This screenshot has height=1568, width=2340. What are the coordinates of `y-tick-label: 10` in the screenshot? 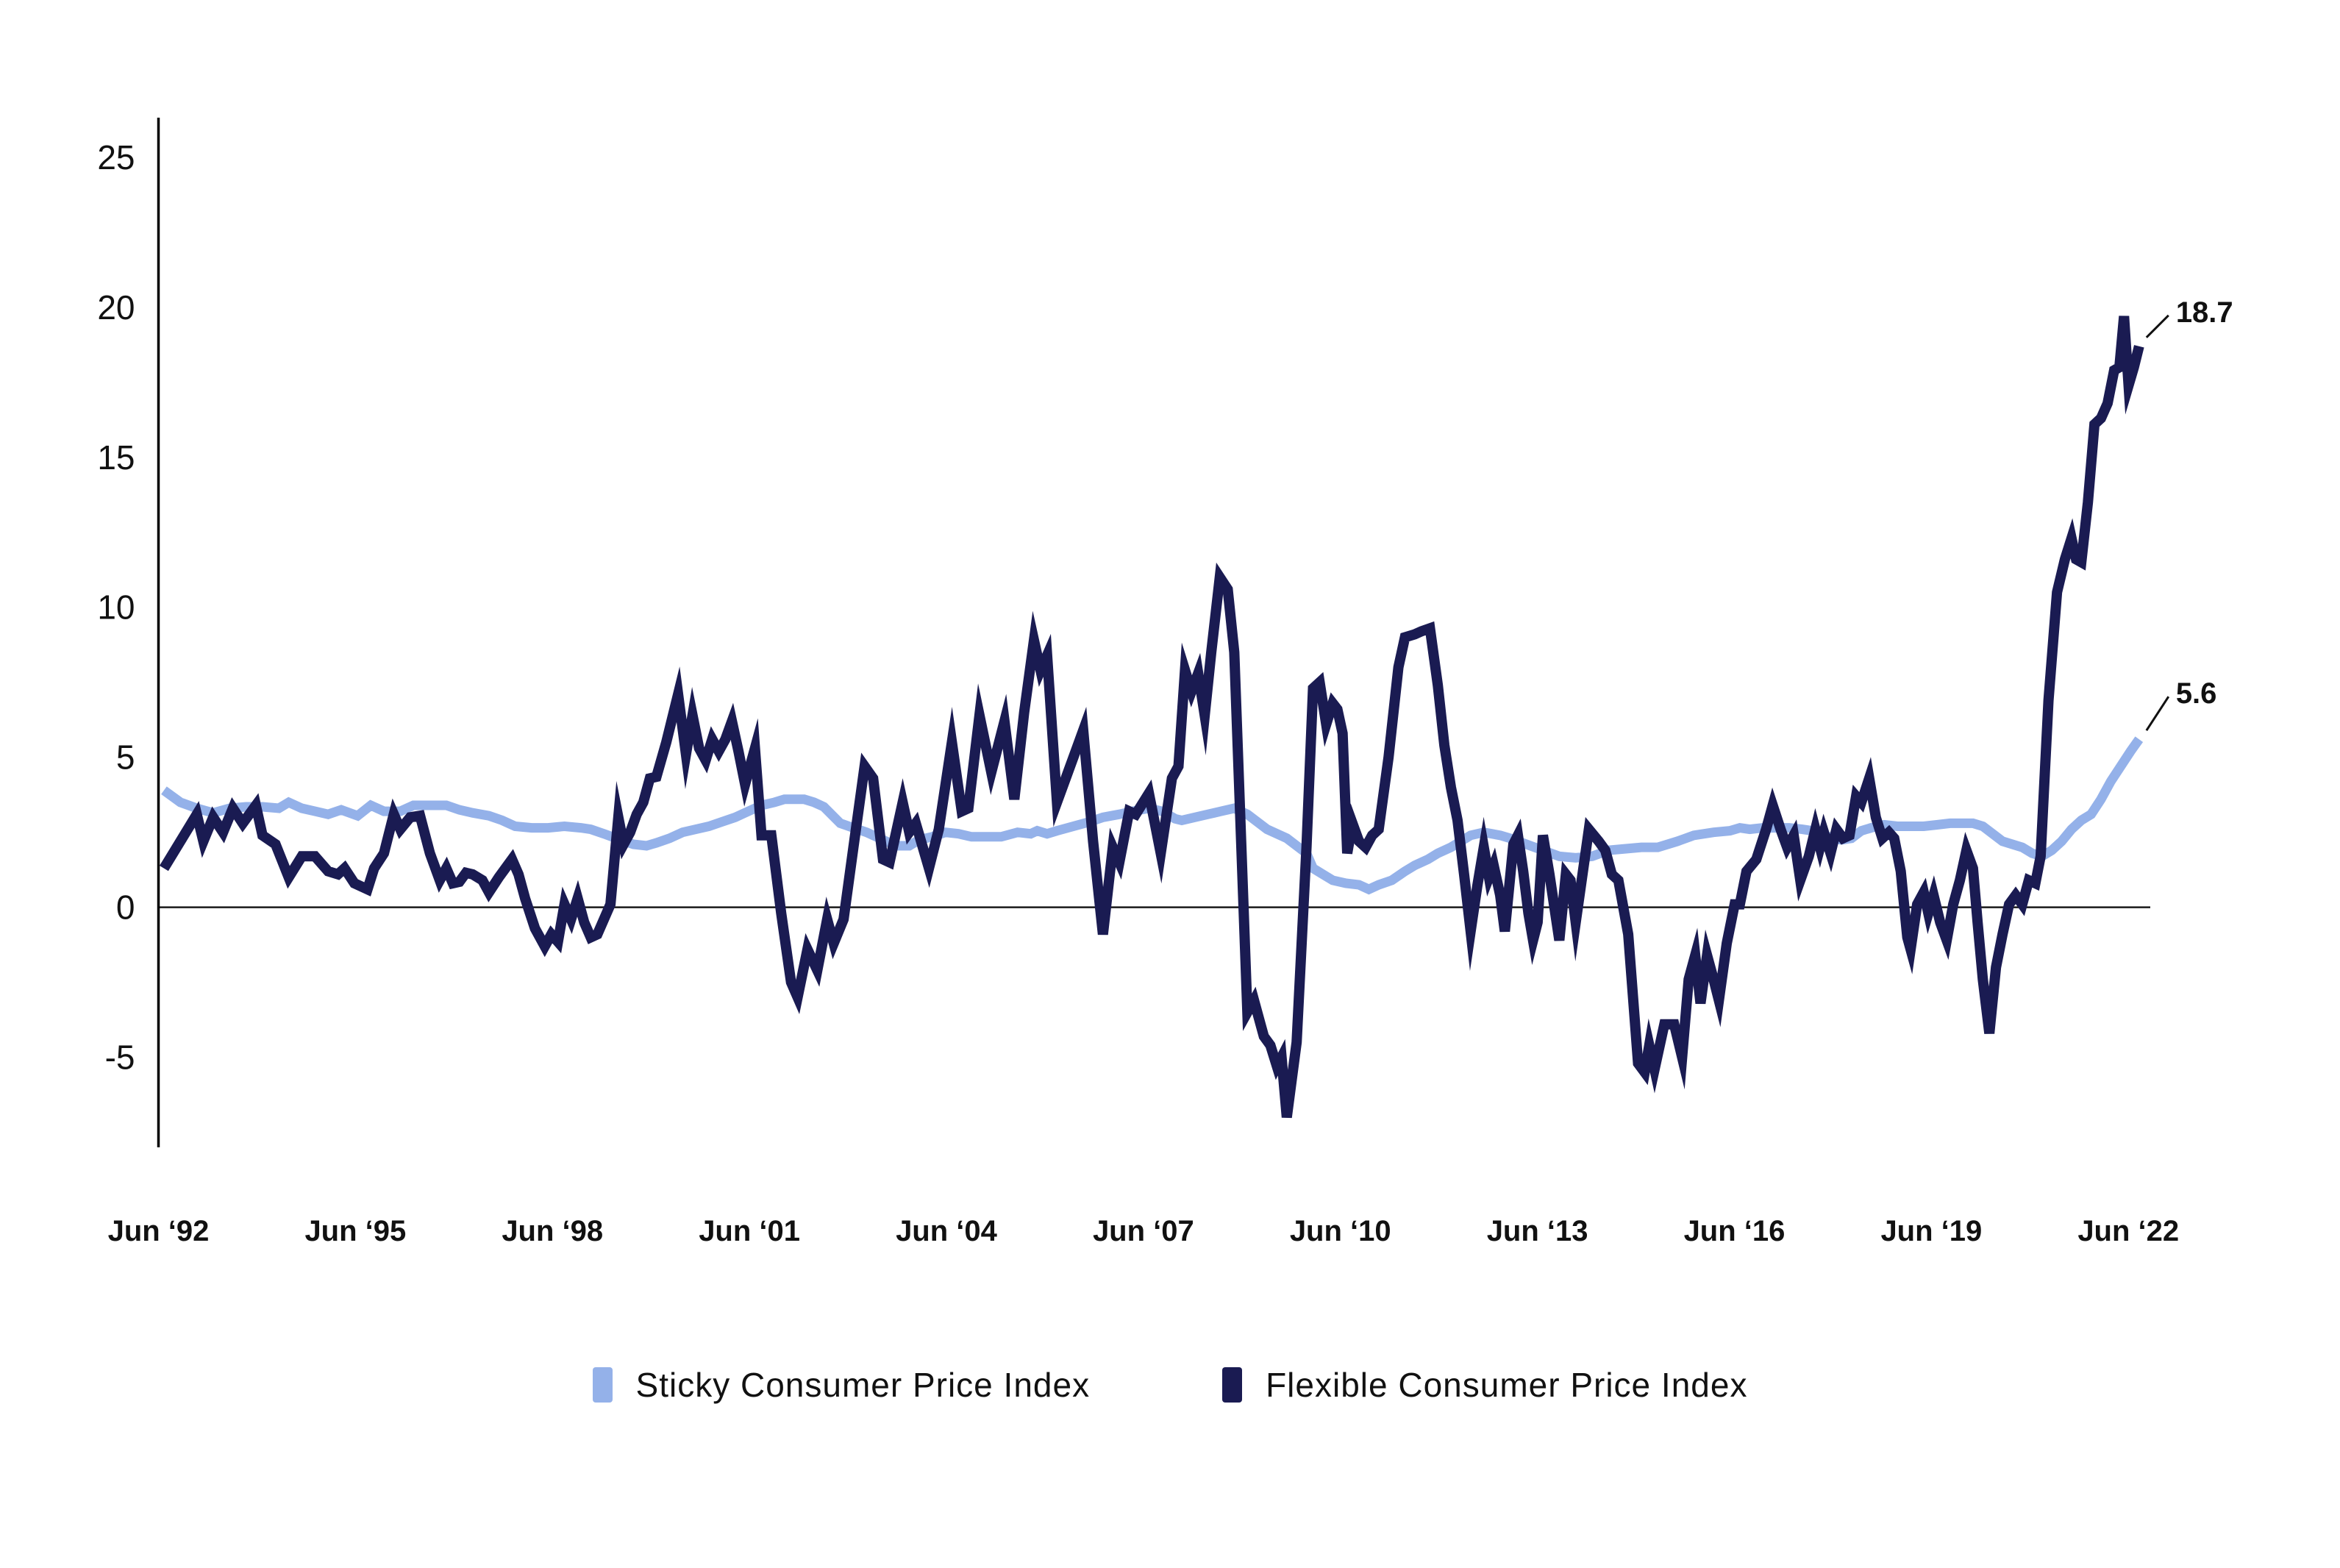 It's located at (116, 607).